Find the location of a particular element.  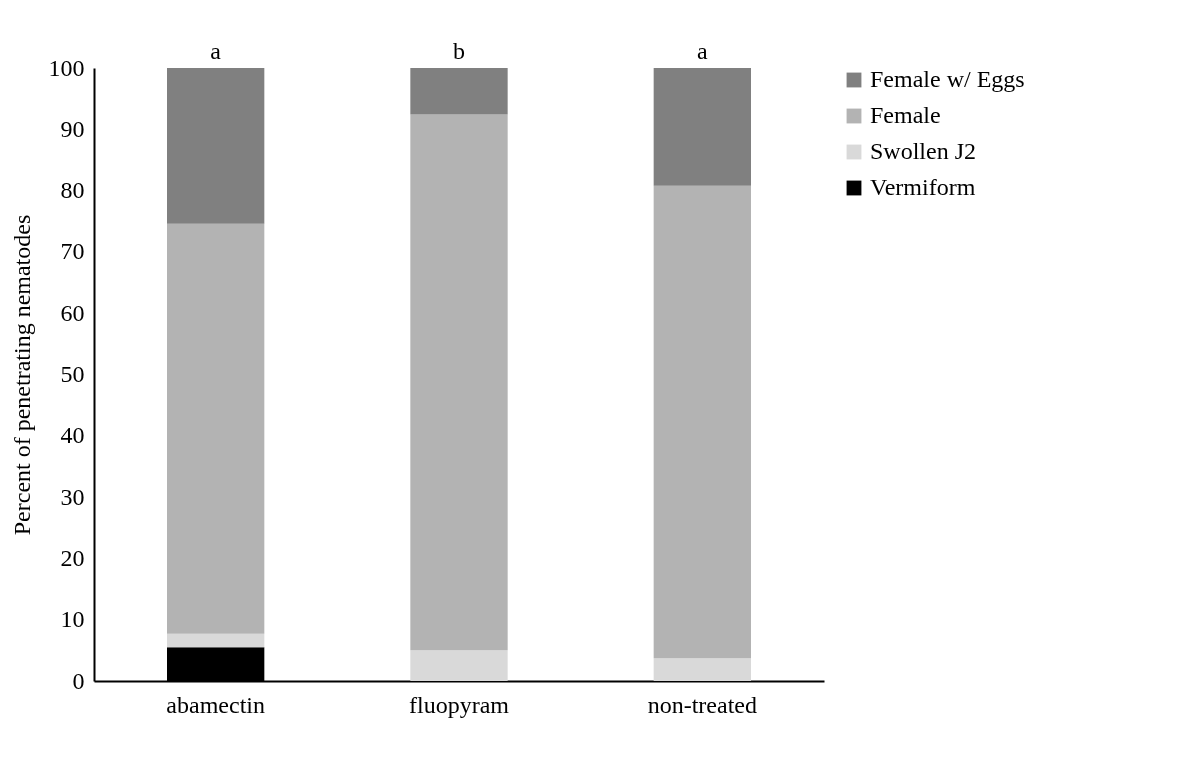

y-tick-label: 50 is located at coordinates (72, 374).